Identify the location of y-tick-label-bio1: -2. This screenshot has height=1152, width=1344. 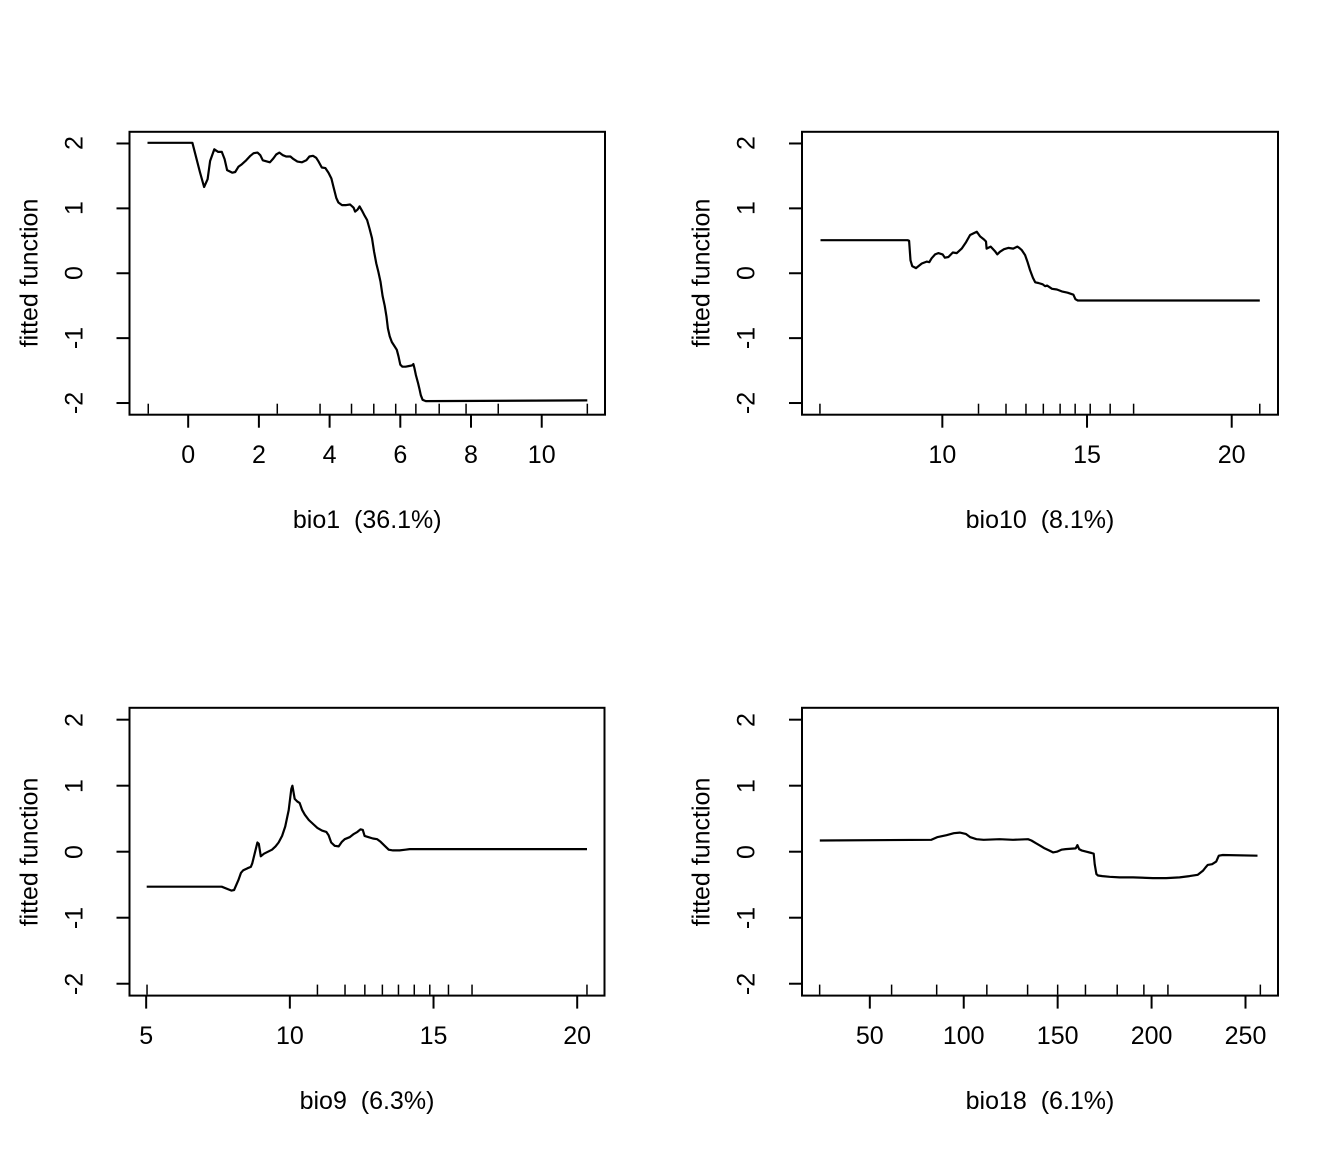
(74, 403).